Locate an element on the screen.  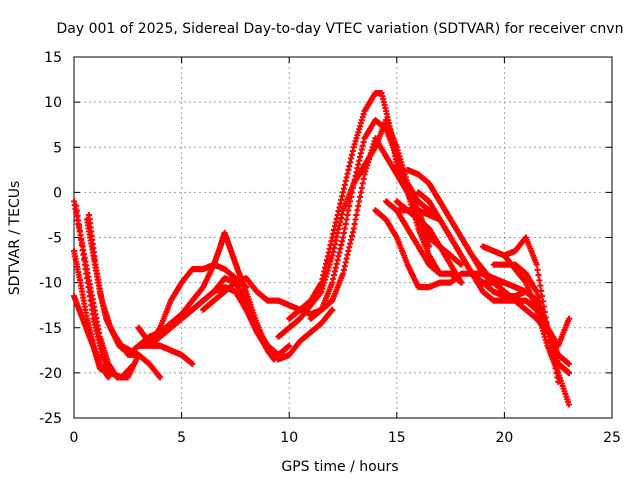
y-axis-title: SDTVAR / TECUs is located at coordinates (15, 238).